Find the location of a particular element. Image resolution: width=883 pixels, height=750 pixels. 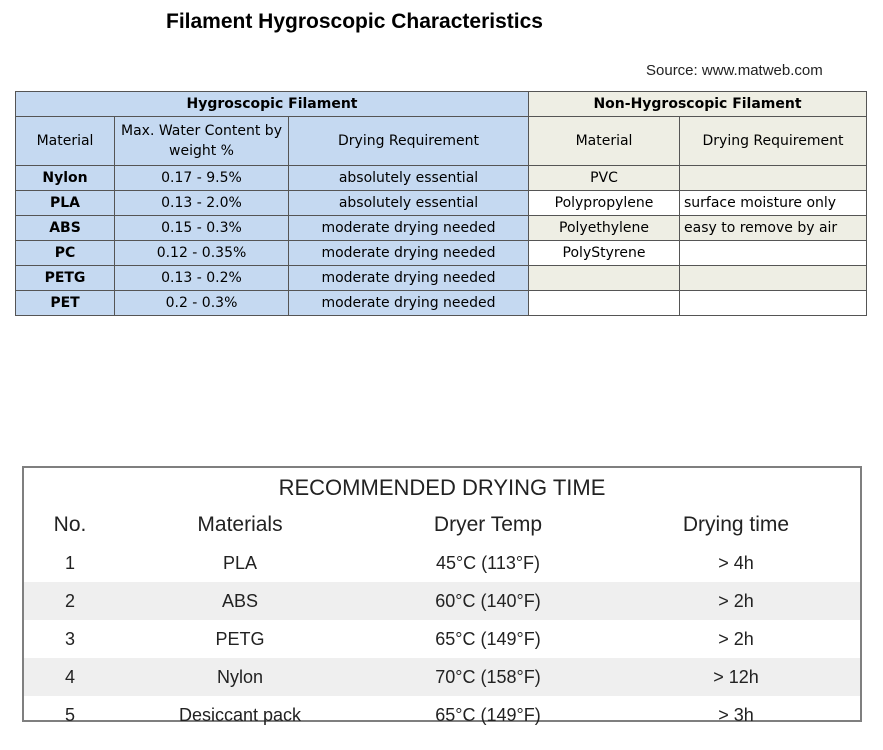

table-row: 3 PETG 65°C (149°F) > 2h is located at coordinates (442, 639).